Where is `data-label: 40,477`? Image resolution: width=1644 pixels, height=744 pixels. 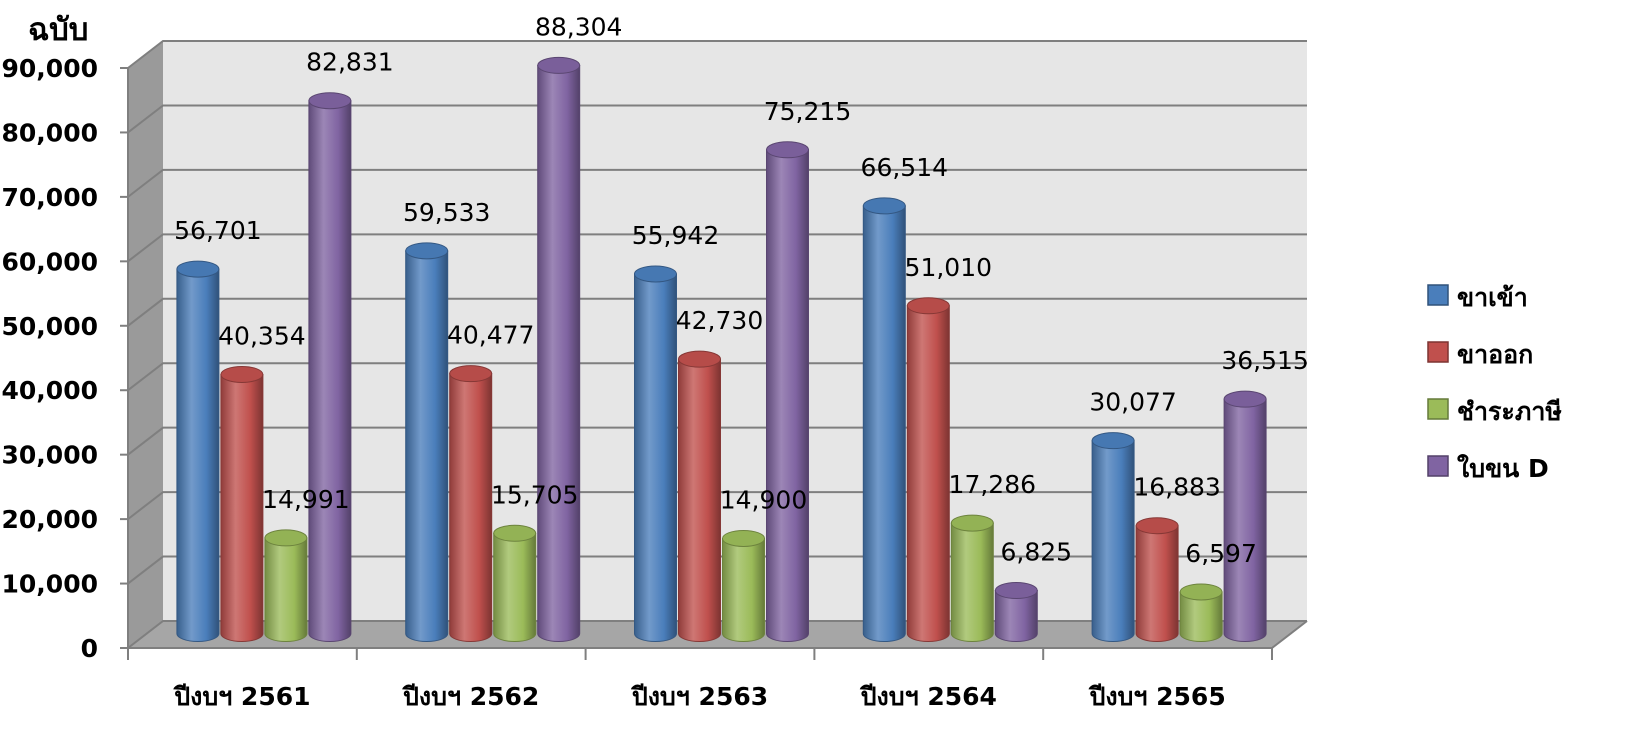 data-label: 40,477 is located at coordinates (490, 335).